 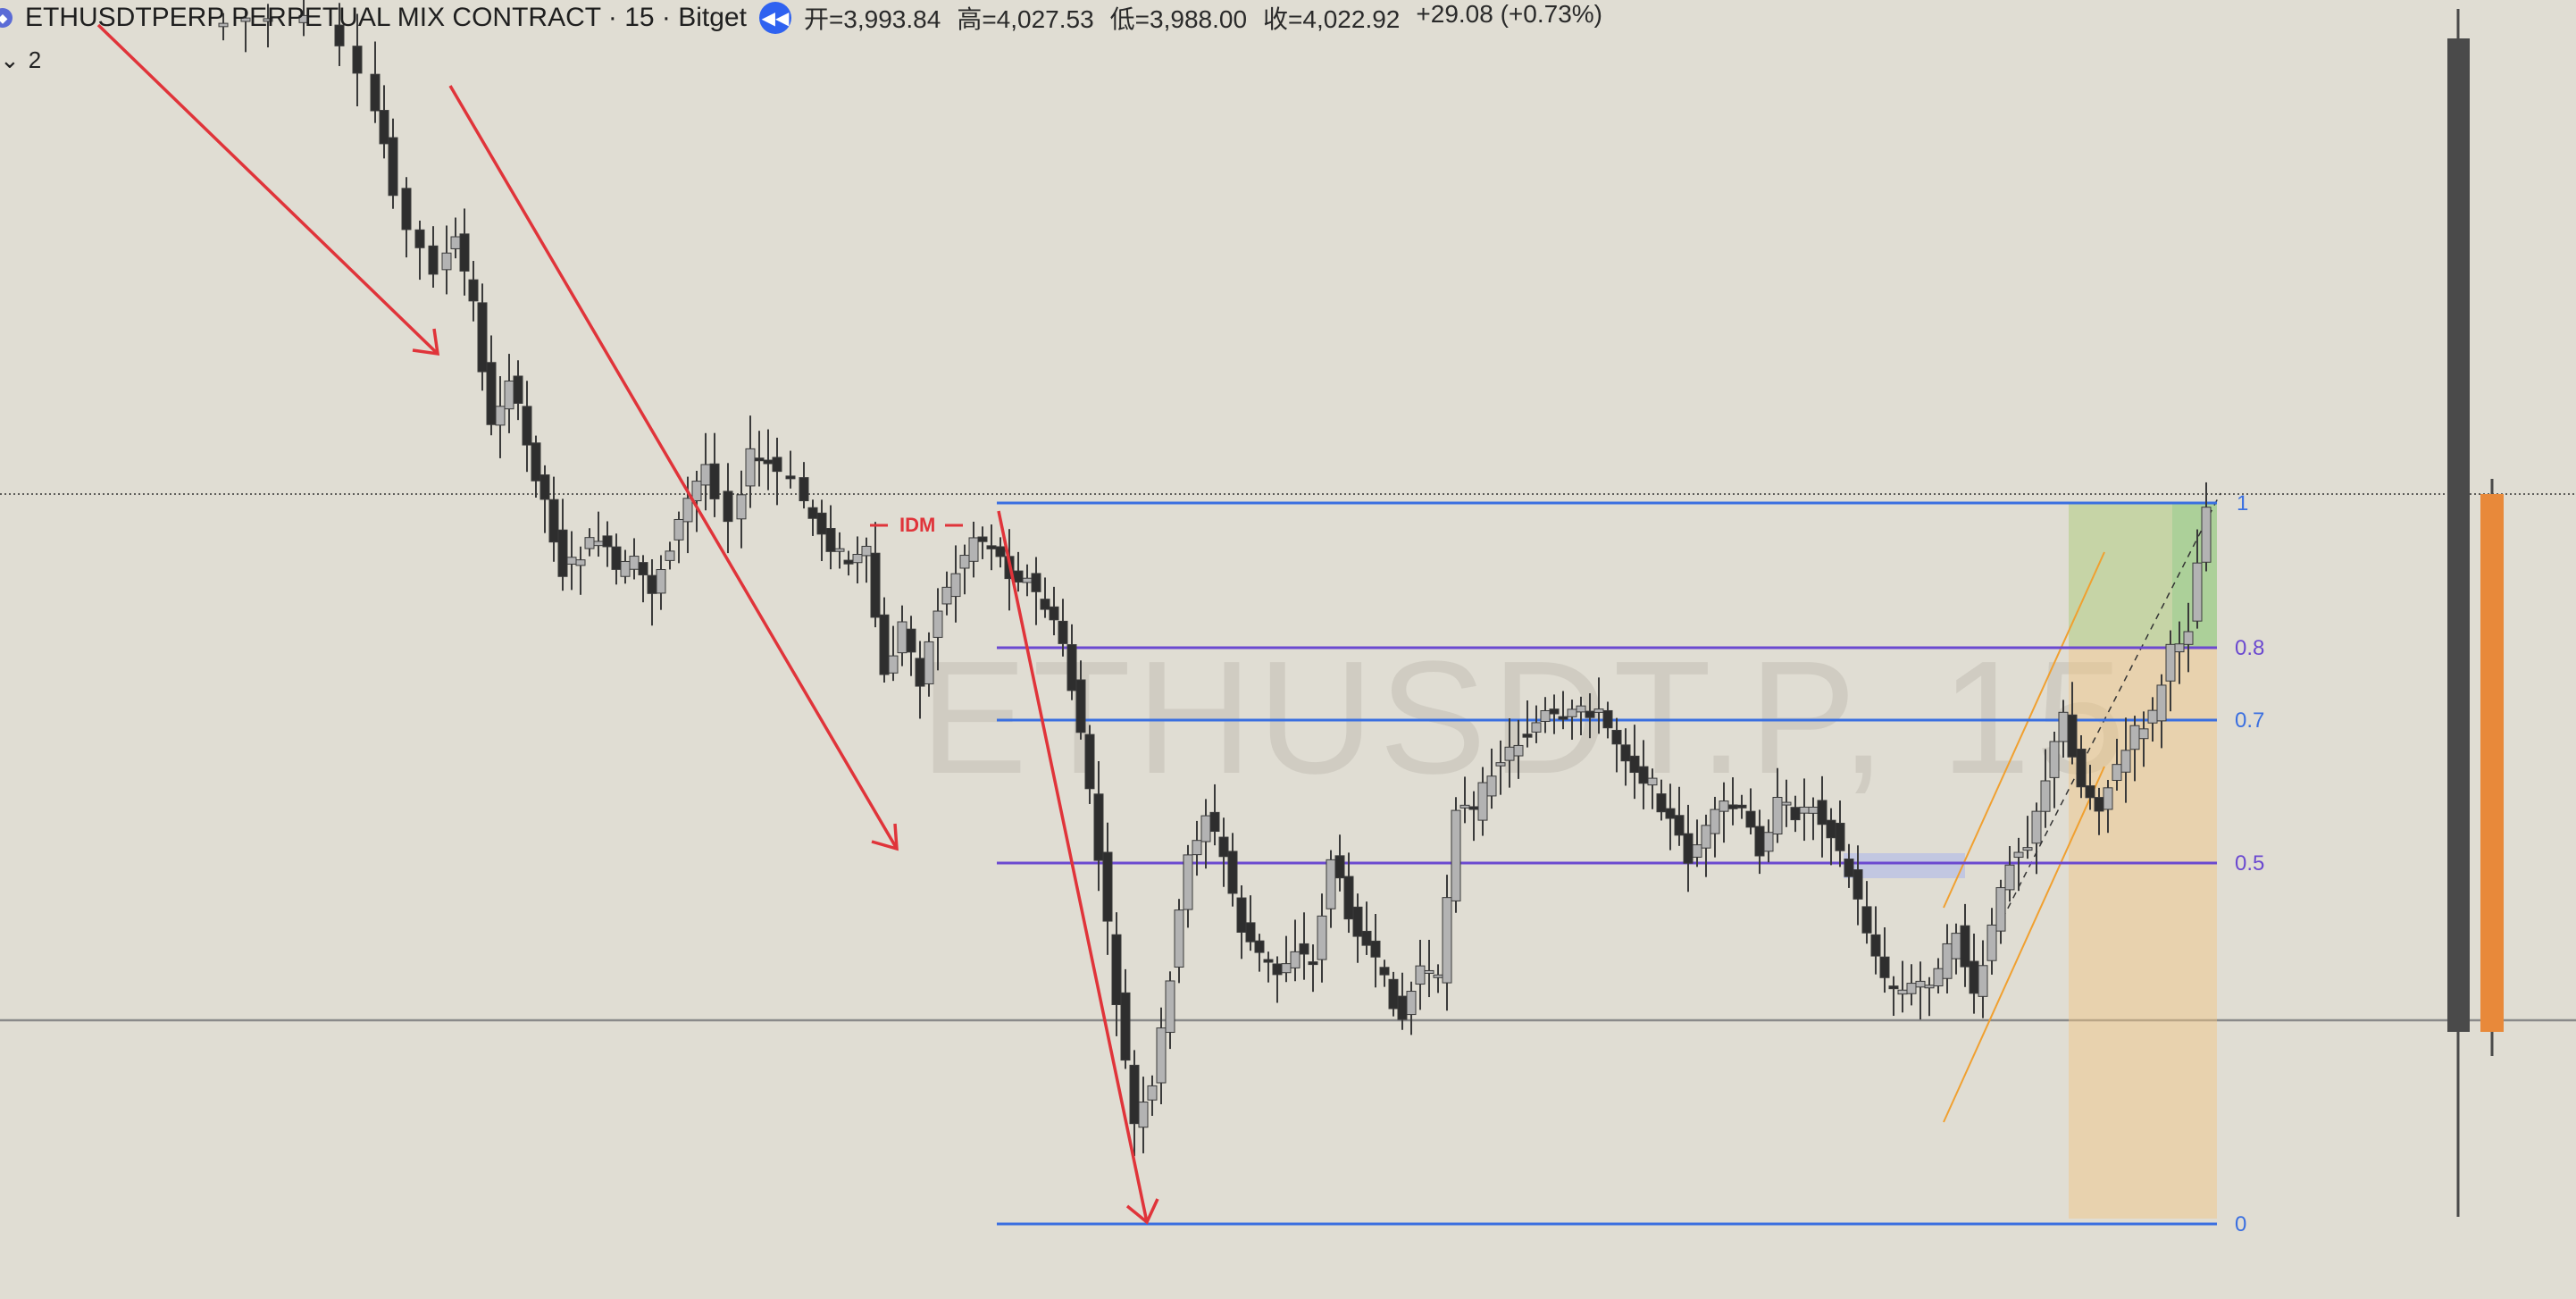 What do you see at coordinates (2459, 535) in the screenshot?
I see `volume-bar-dark` at bounding box center [2459, 535].